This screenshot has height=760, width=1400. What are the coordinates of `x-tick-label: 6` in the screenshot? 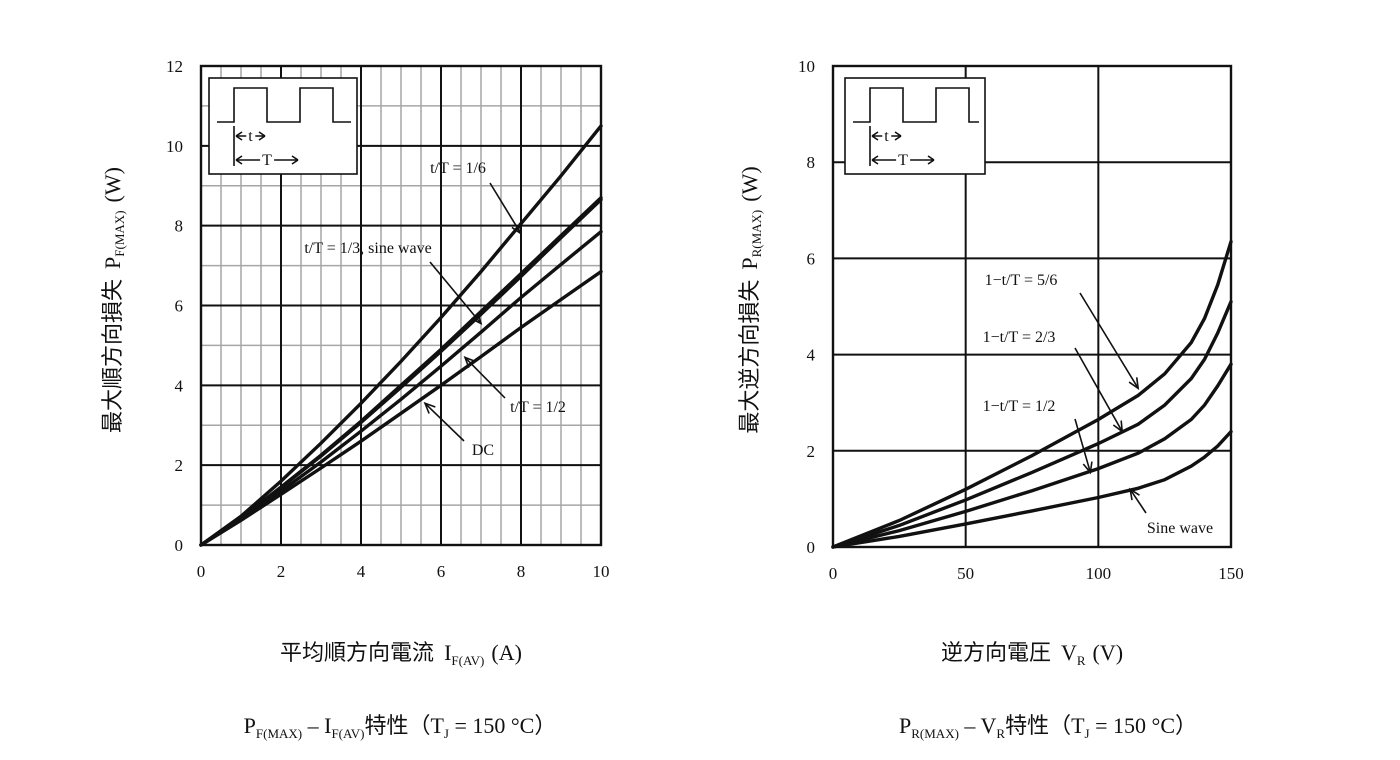 It's located at (441, 571).